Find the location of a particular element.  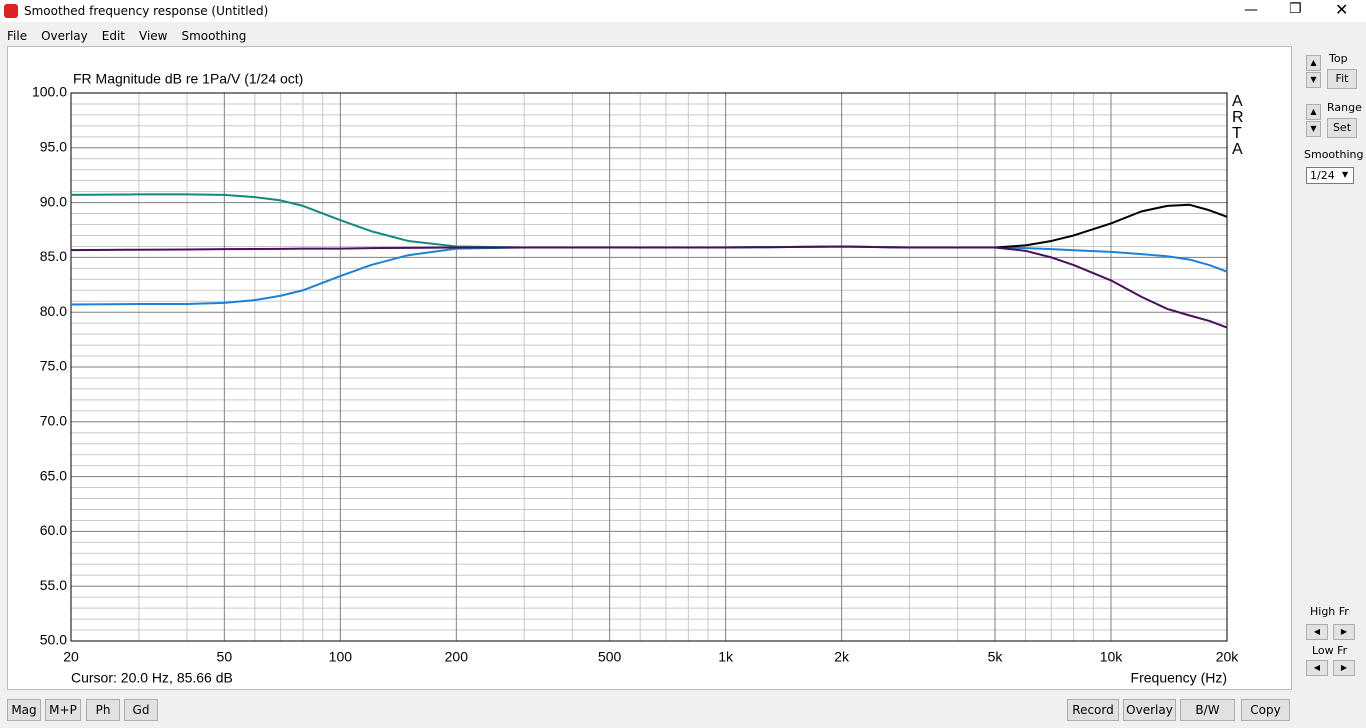

x-tick-label: 100 is located at coordinates (341, 657).